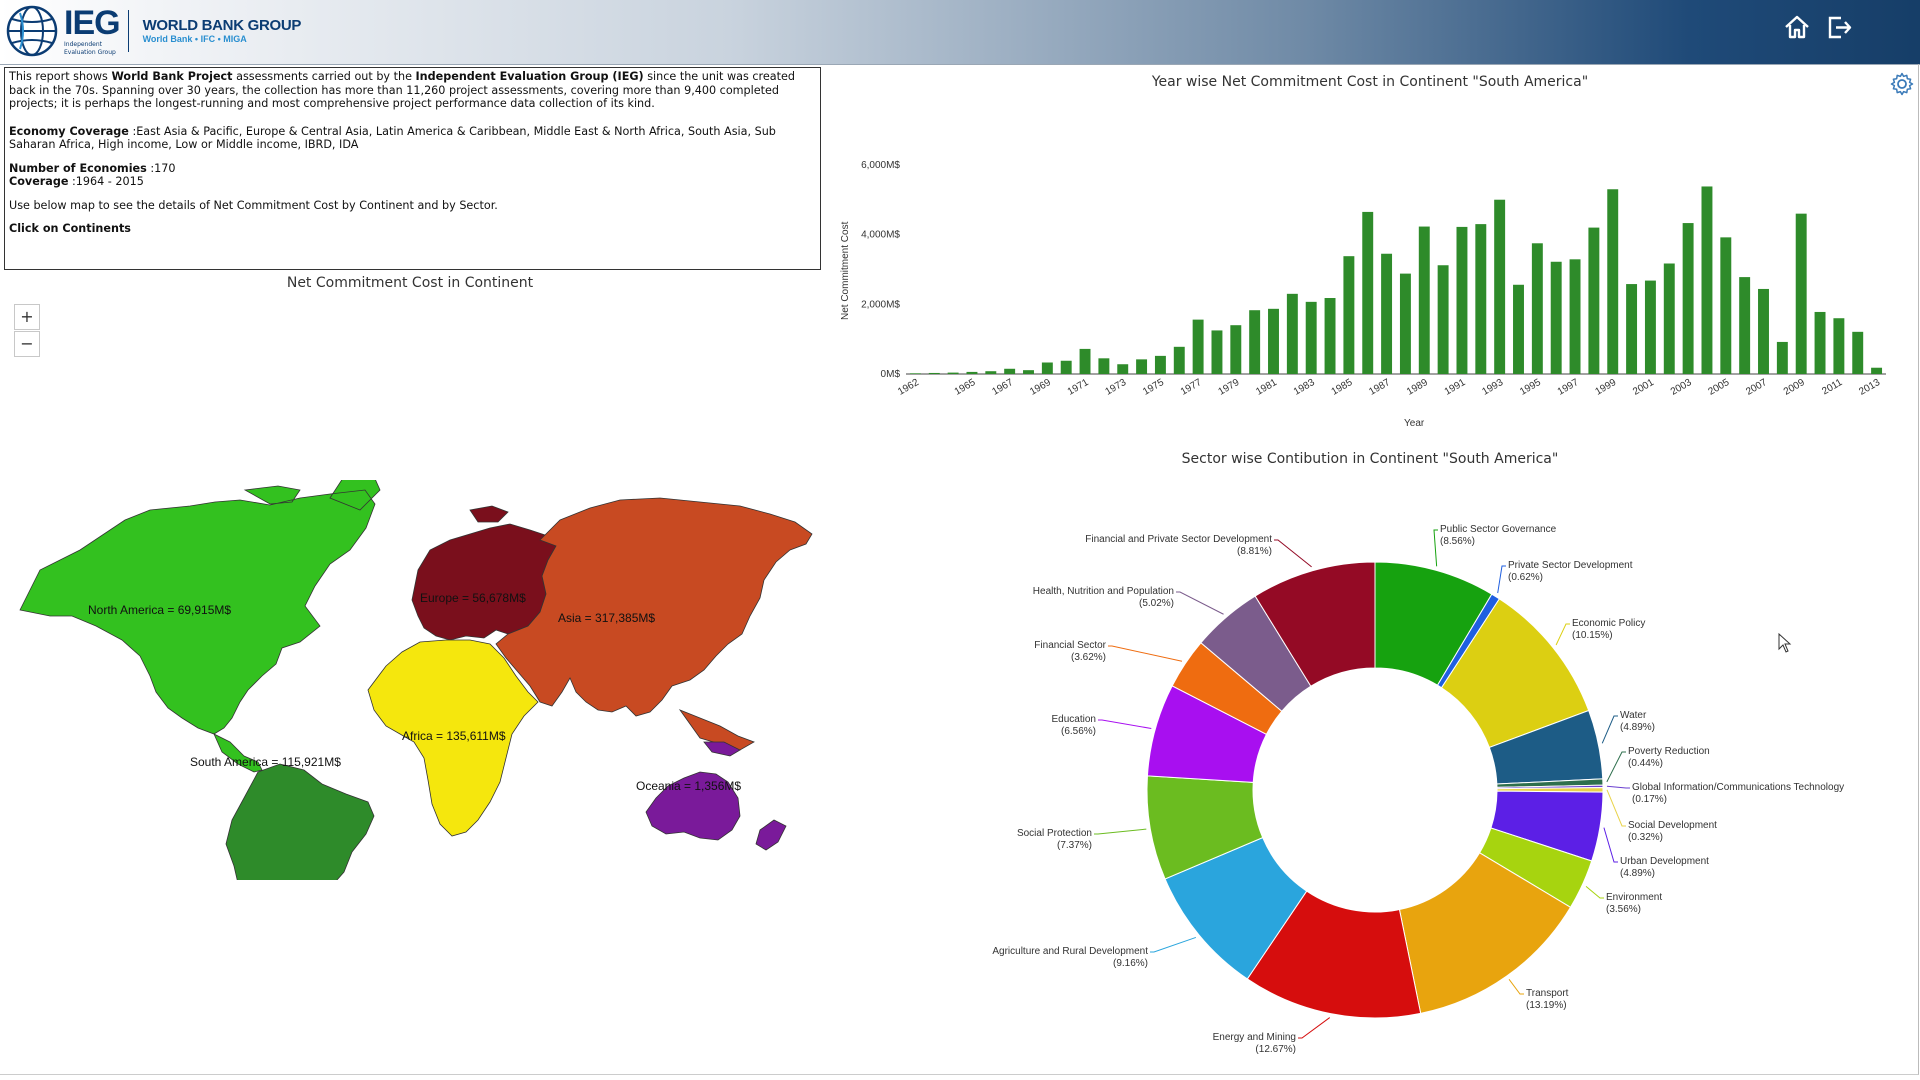 The height and width of the screenshot is (1080, 1920). Describe the element at coordinates (1368, 292) in the screenshot. I see `bar-1986` at that location.